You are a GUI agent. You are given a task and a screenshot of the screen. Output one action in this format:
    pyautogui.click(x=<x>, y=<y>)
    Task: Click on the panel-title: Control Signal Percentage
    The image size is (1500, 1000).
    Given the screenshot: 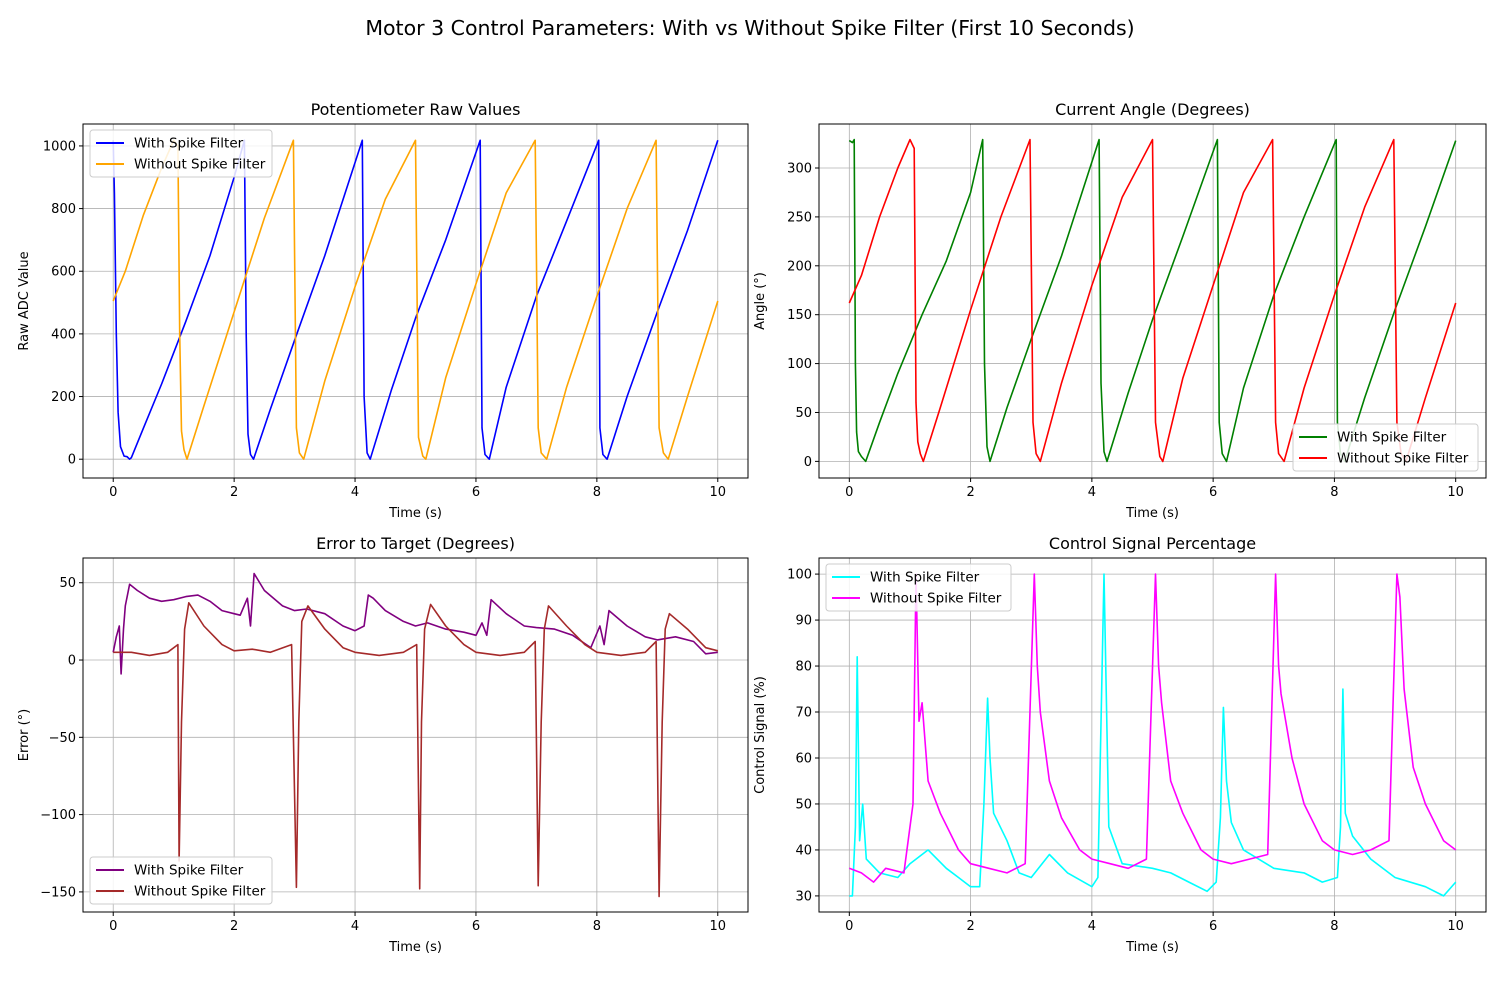 What is the action you would take?
    pyautogui.click(x=1152, y=543)
    